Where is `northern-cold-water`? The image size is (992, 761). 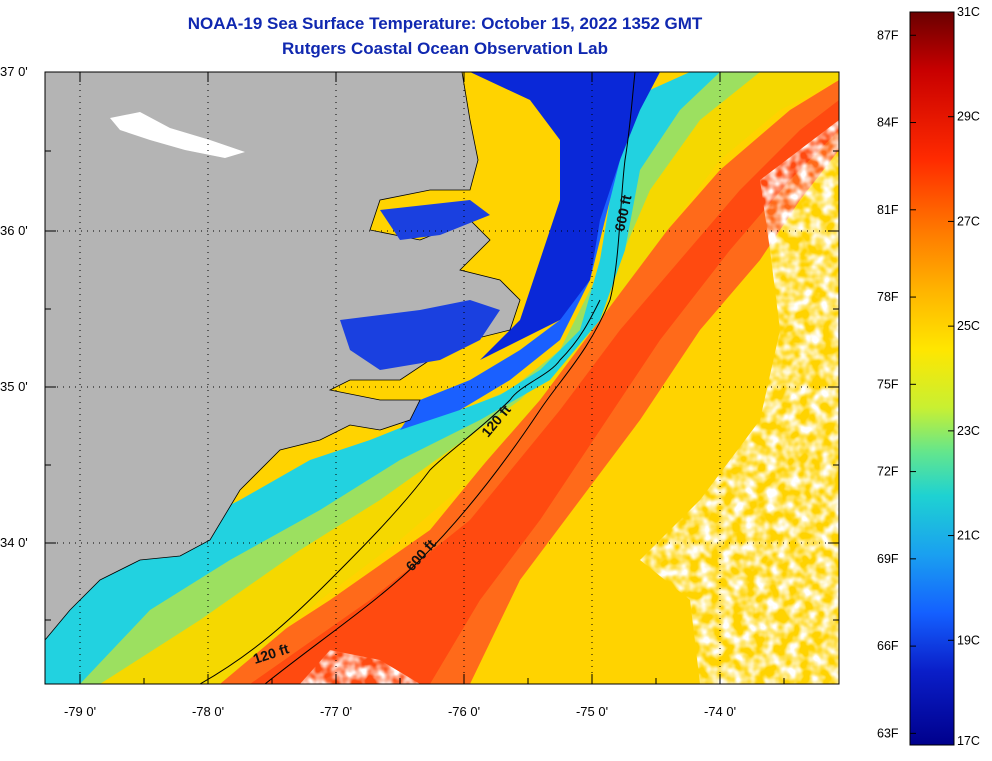
northern-cold-water is located at coordinates (565, 216).